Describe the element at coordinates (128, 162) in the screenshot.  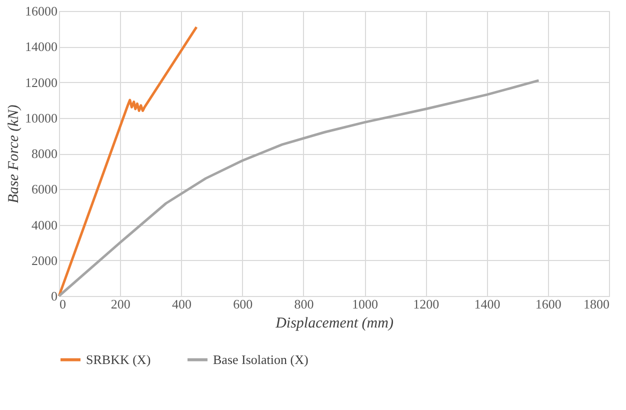
I see `line-series` at that location.